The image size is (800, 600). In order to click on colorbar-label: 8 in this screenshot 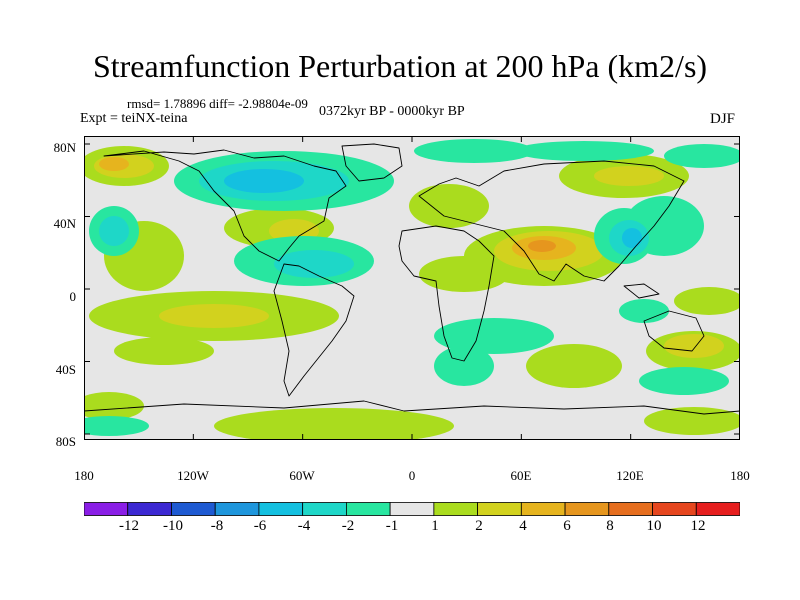, I will do `click(610, 526)`.